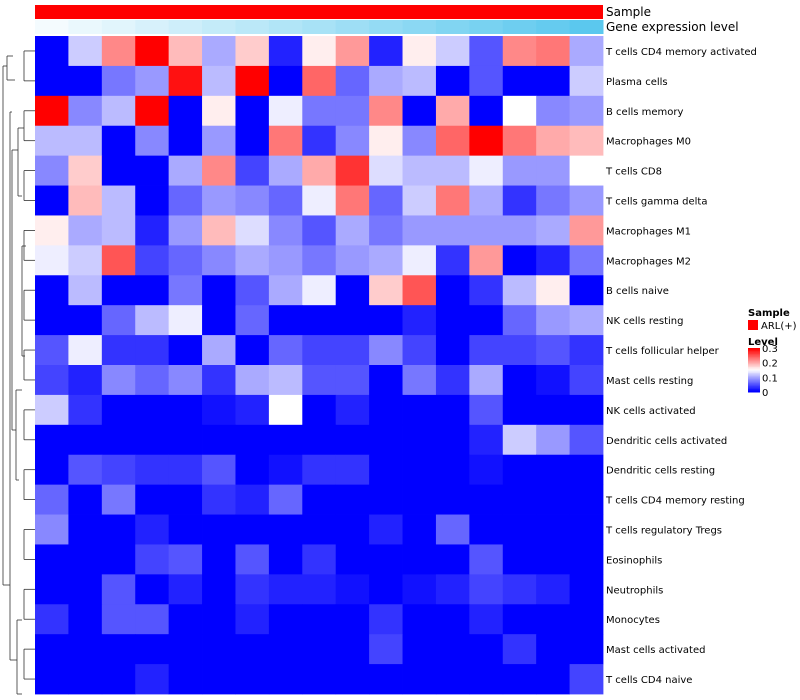  Describe the element at coordinates (770, 378) in the screenshot. I see `legend-tick-label: 0.1` at that location.